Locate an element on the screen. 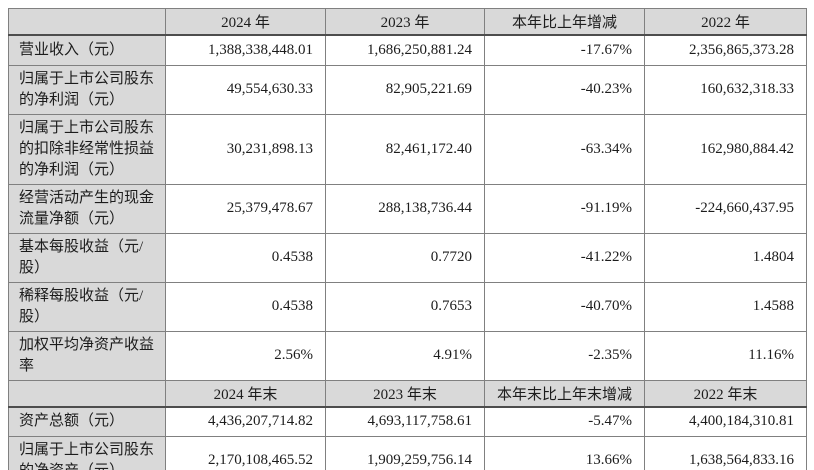  cell-2022: 162,980,884.42 is located at coordinates (725, 149).